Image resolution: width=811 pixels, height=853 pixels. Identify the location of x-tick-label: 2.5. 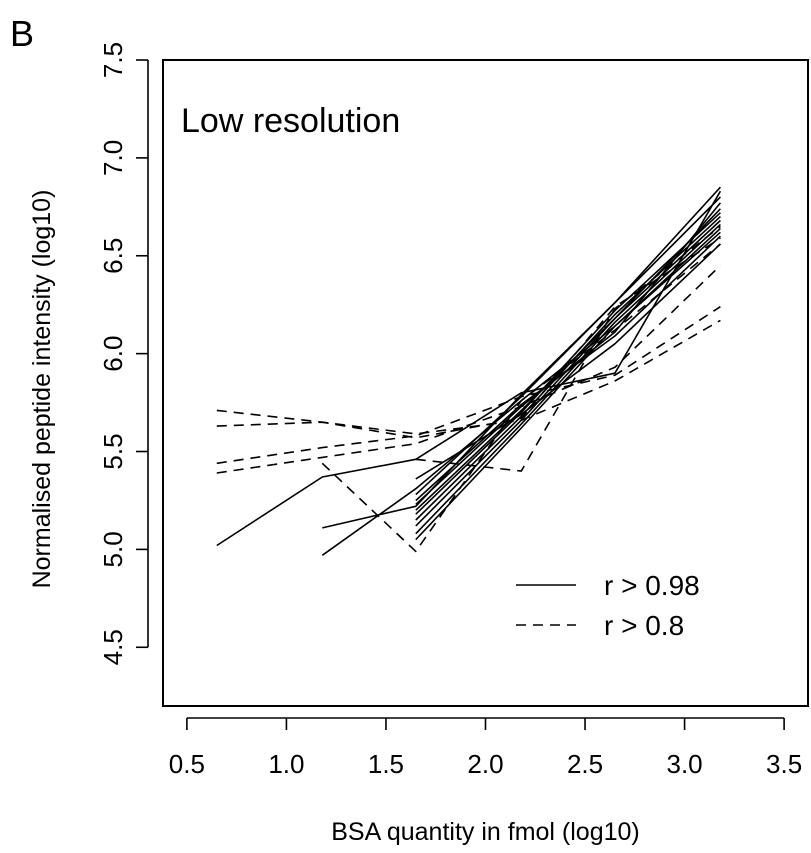
(585, 764).